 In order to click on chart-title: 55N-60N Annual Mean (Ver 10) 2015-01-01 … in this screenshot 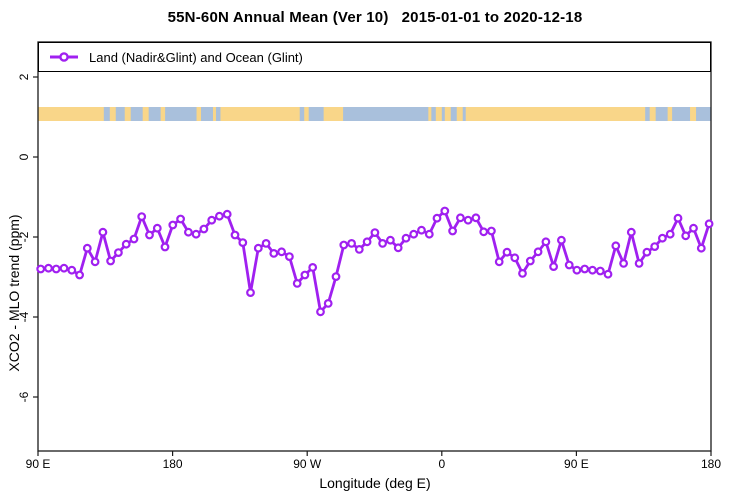, I will do `click(375, 17)`.